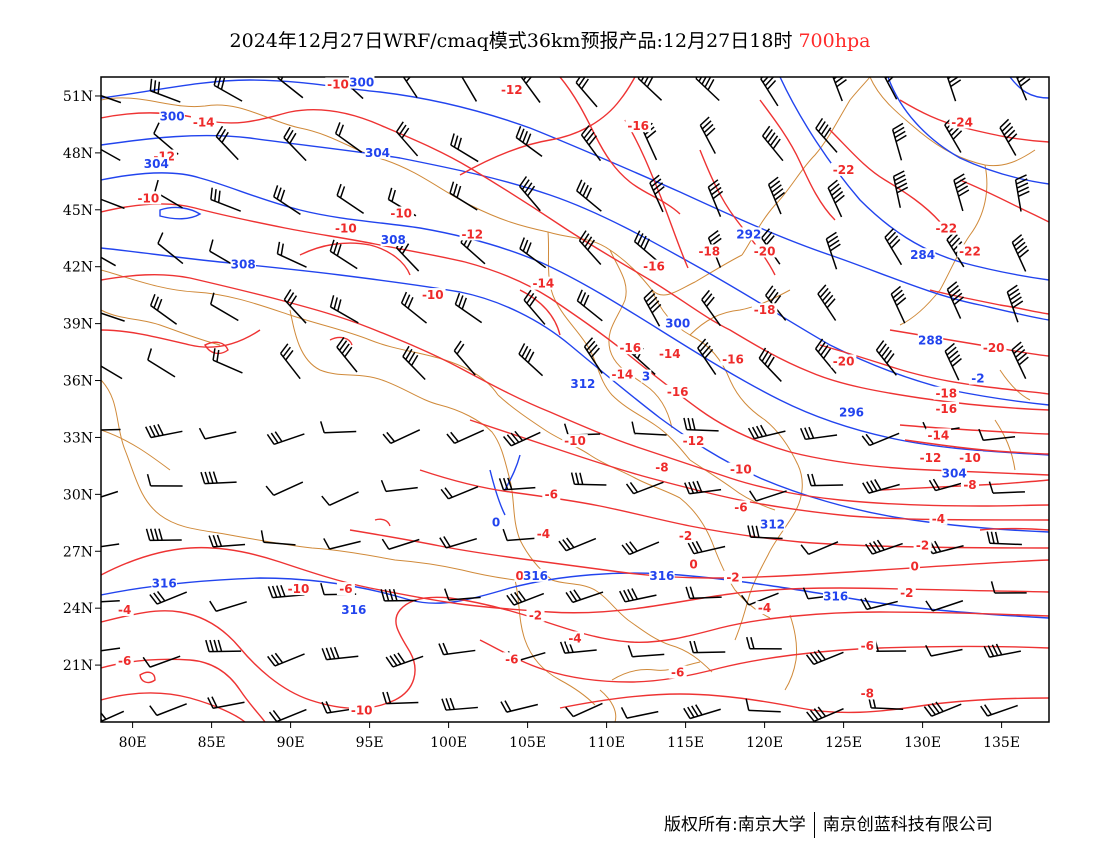 The width and height of the screenshot is (1100, 850). I want to click on temperature-label: -8, so click(969, 485).